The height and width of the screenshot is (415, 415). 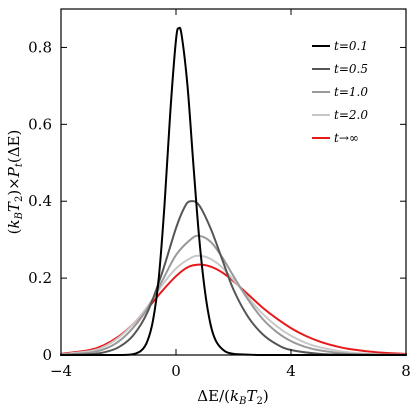 I want to click on y-tick-label: 0.2, so click(x=40, y=278).